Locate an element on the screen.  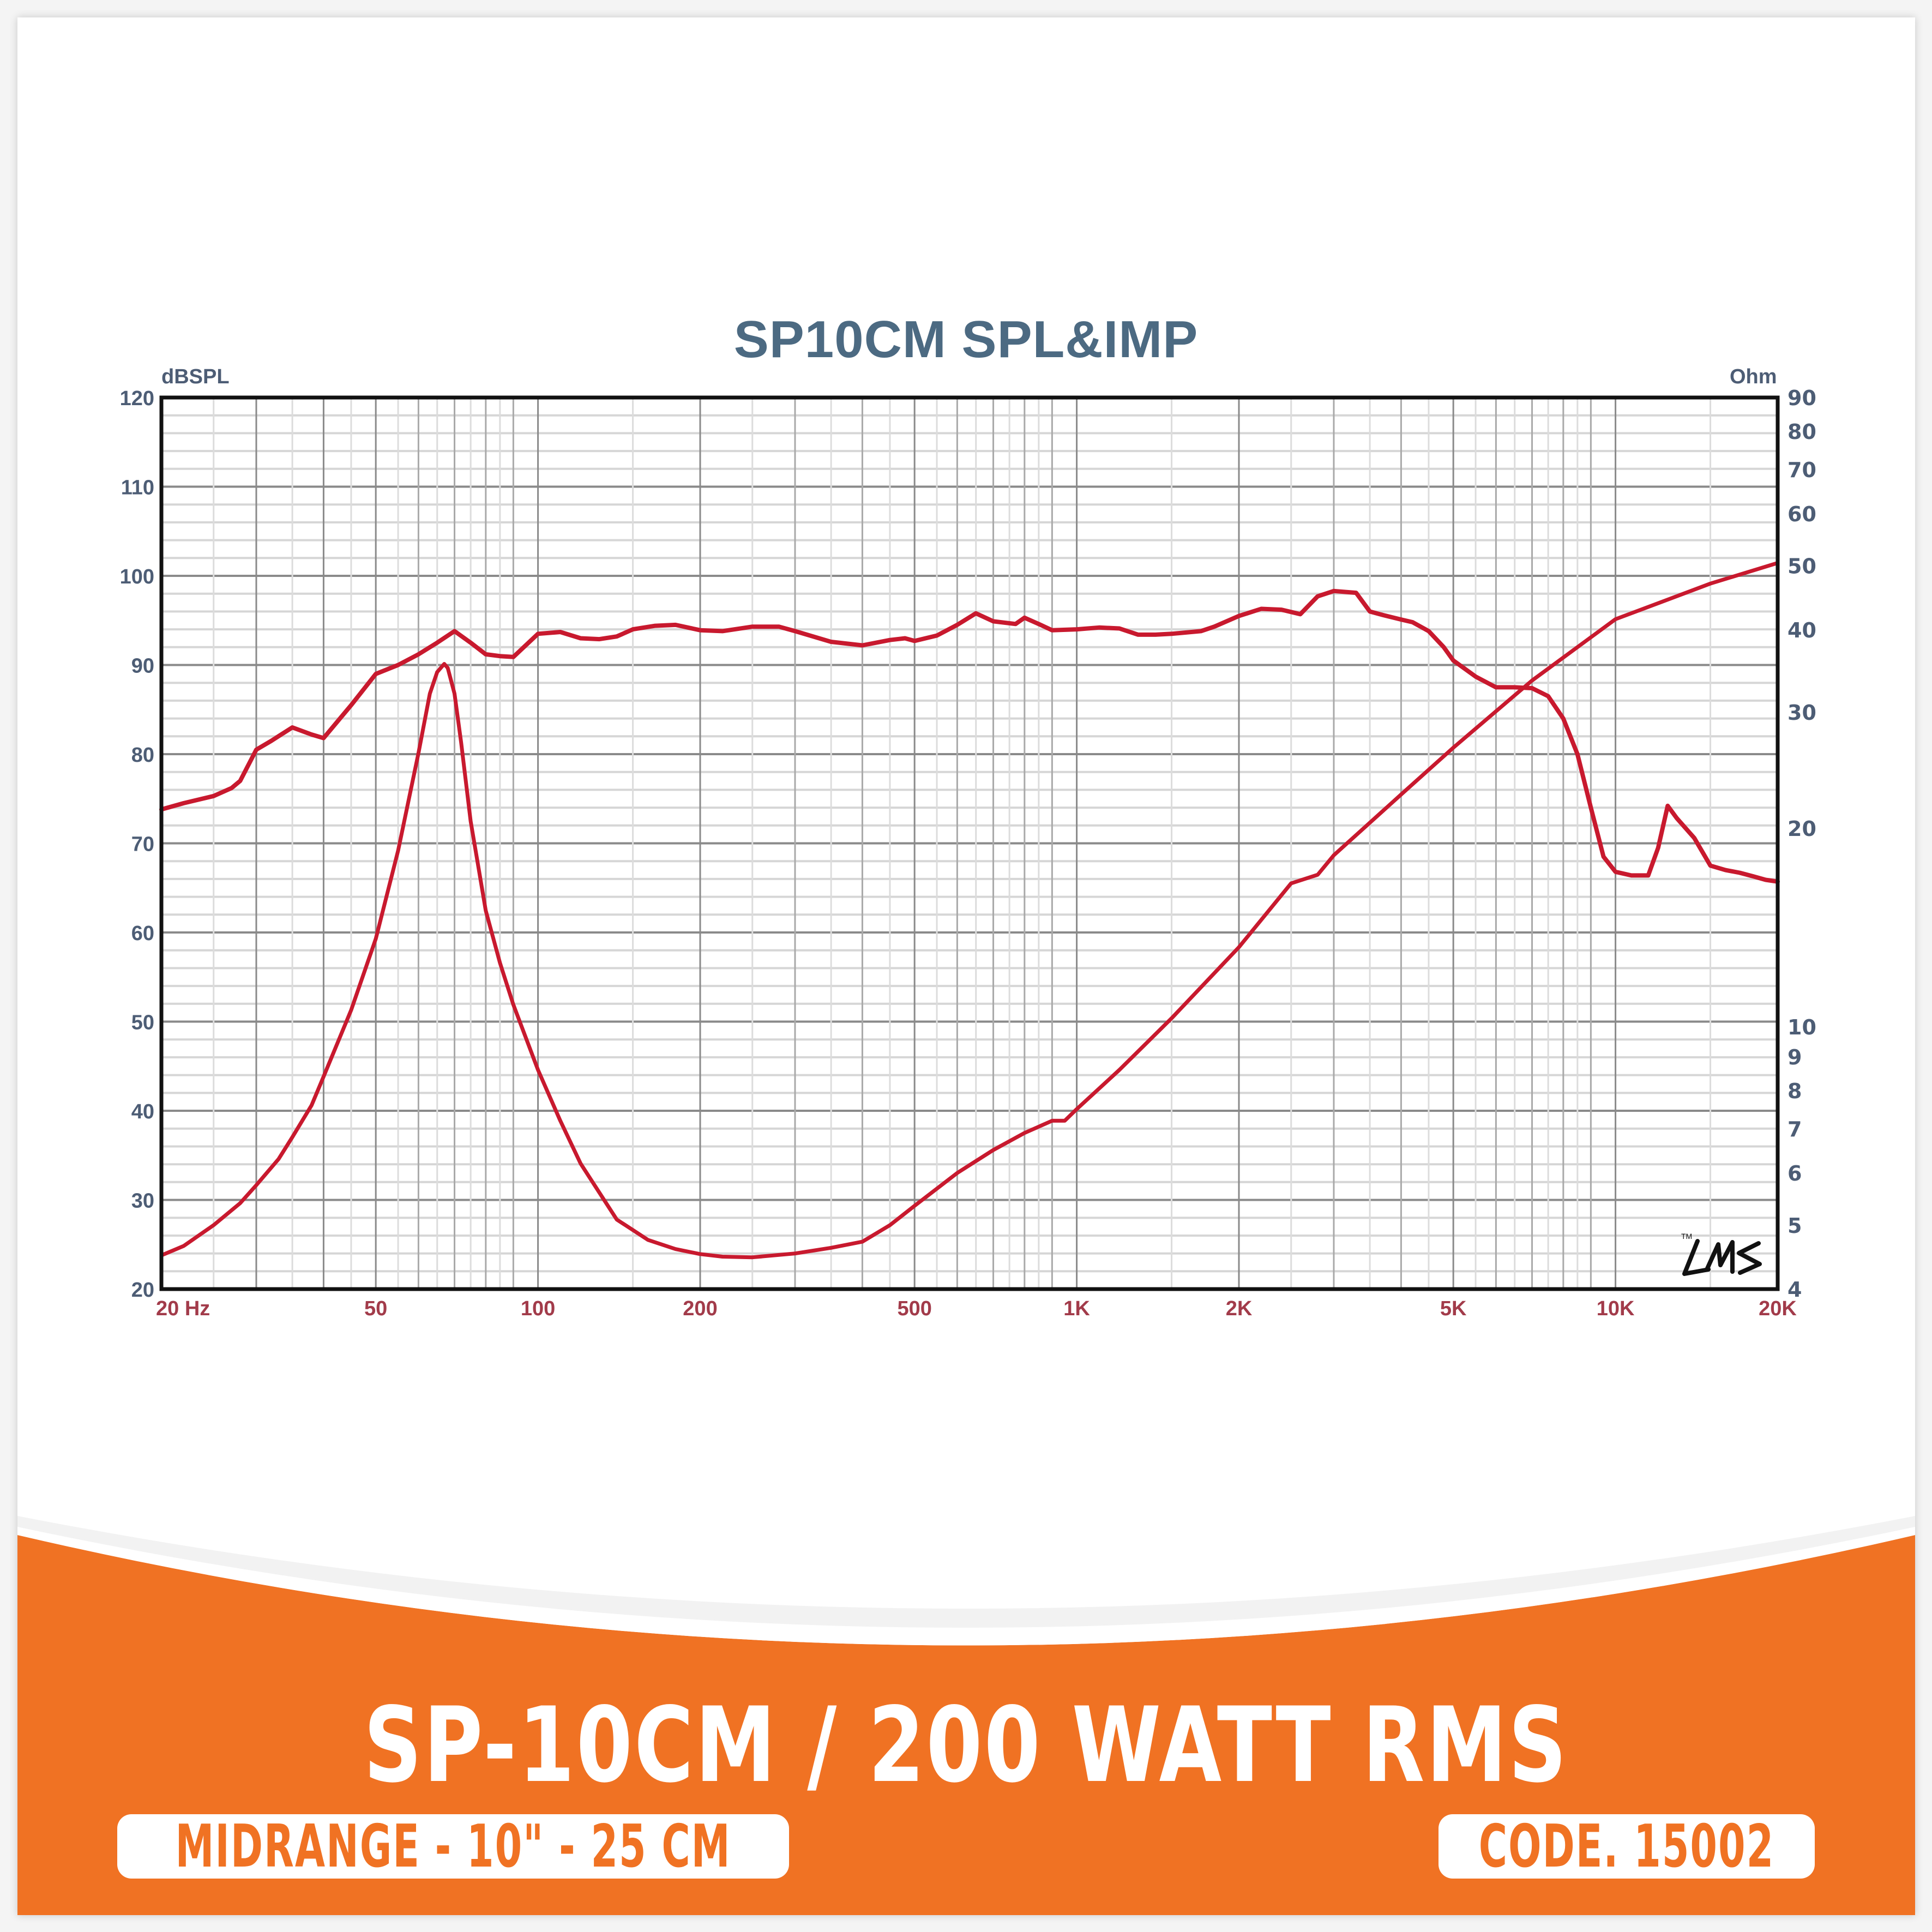
svg-text: 6 is located at coordinates (1794, 1173).